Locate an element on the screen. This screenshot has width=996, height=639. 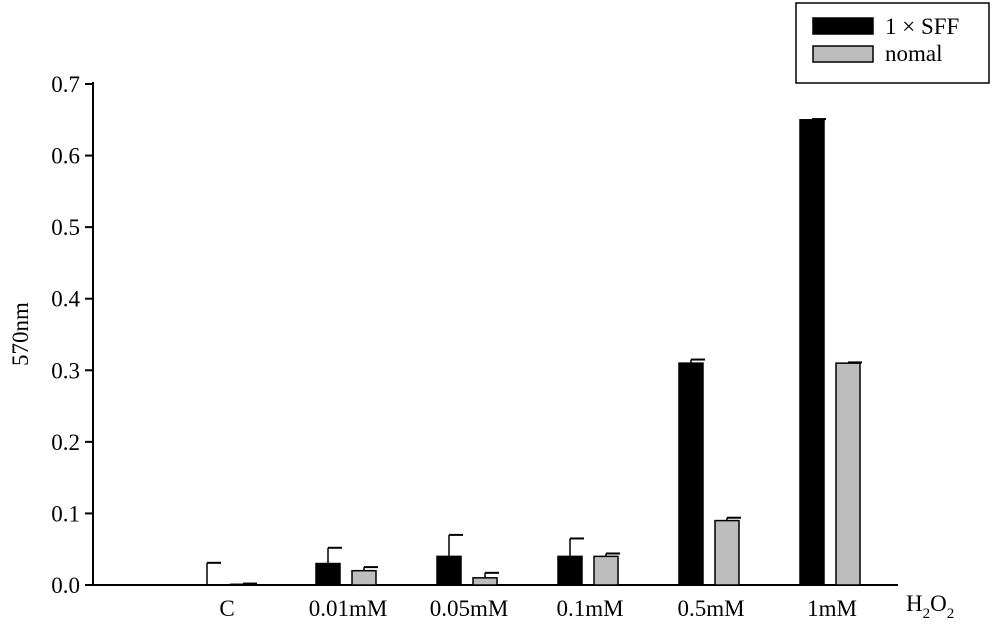
suffix-o: O is located at coordinates (938, 603).